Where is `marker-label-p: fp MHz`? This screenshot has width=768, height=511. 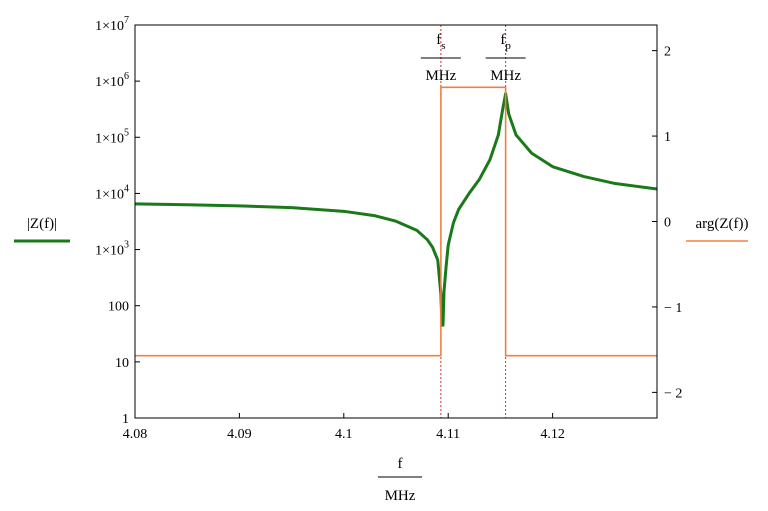 marker-label-p: fp MHz is located at coordinates (505, 58).